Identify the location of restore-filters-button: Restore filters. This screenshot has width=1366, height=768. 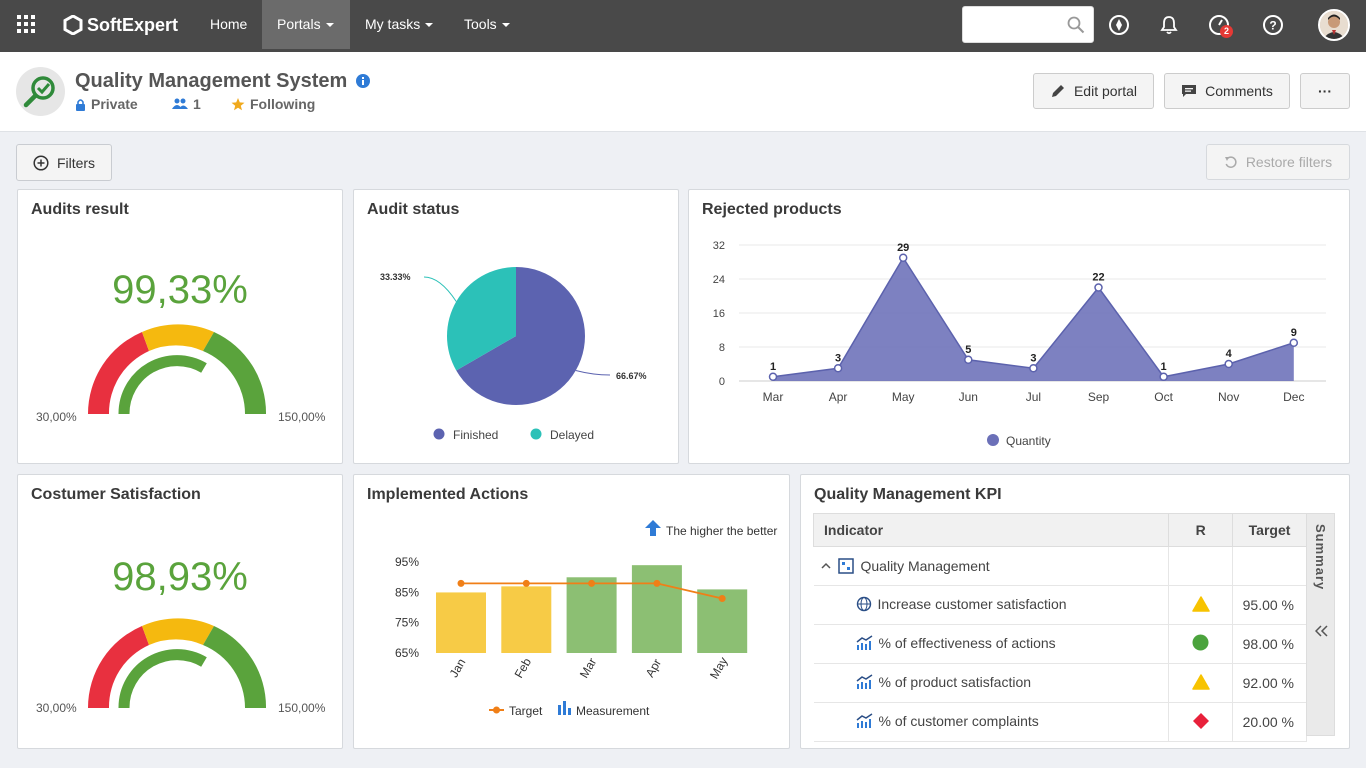
(1278, 162).